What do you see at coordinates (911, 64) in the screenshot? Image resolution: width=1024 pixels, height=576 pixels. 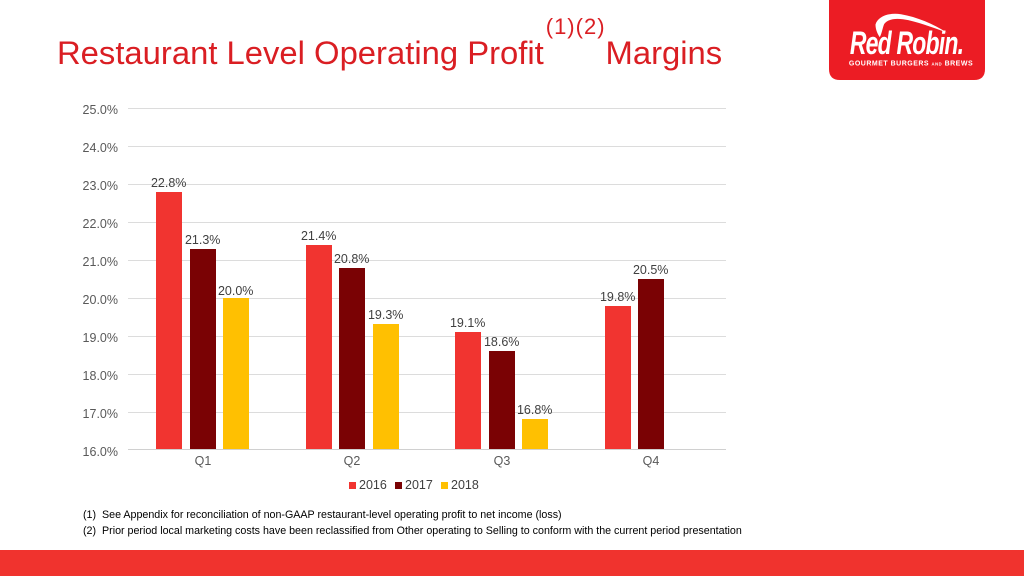 I see `svg-text: GOURMET BURGERS AND BREWS` at bounding box center [911, 64].